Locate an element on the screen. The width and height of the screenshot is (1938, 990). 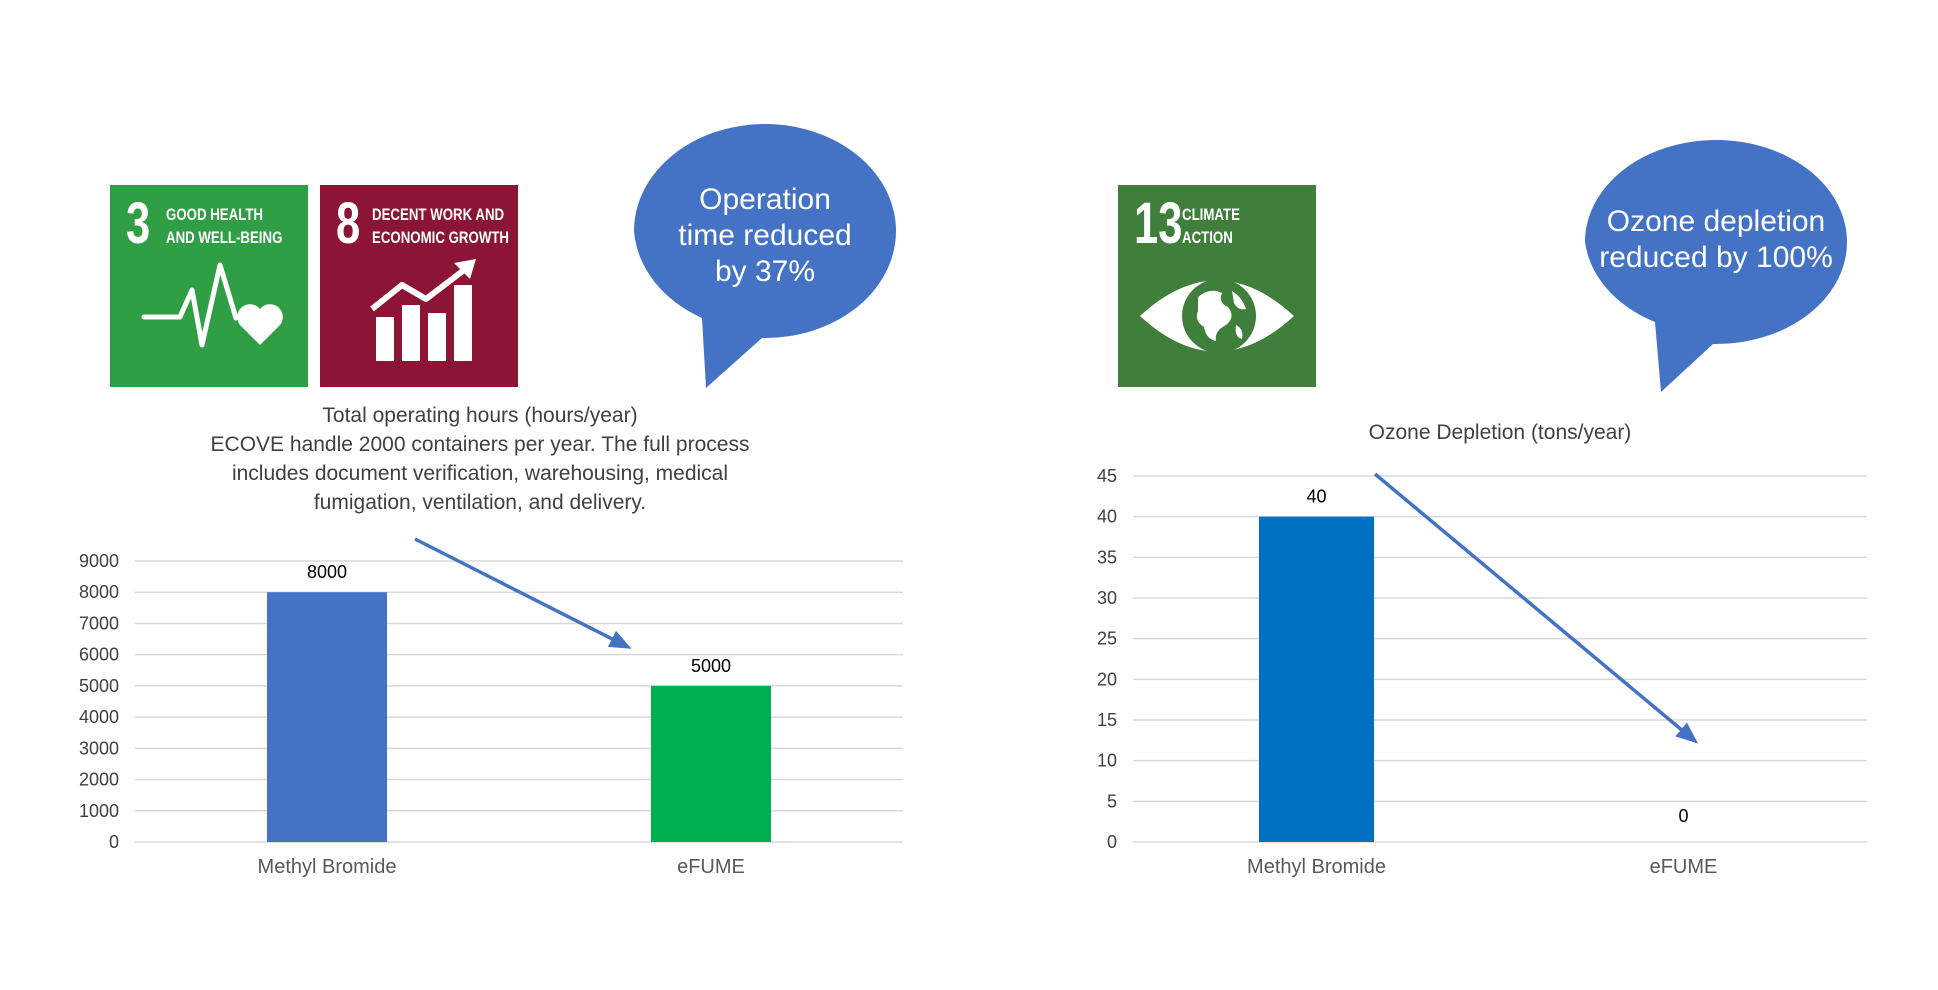
speech-bubble-left: Operation time reduced by 37% is located at coordinates (765, 256).